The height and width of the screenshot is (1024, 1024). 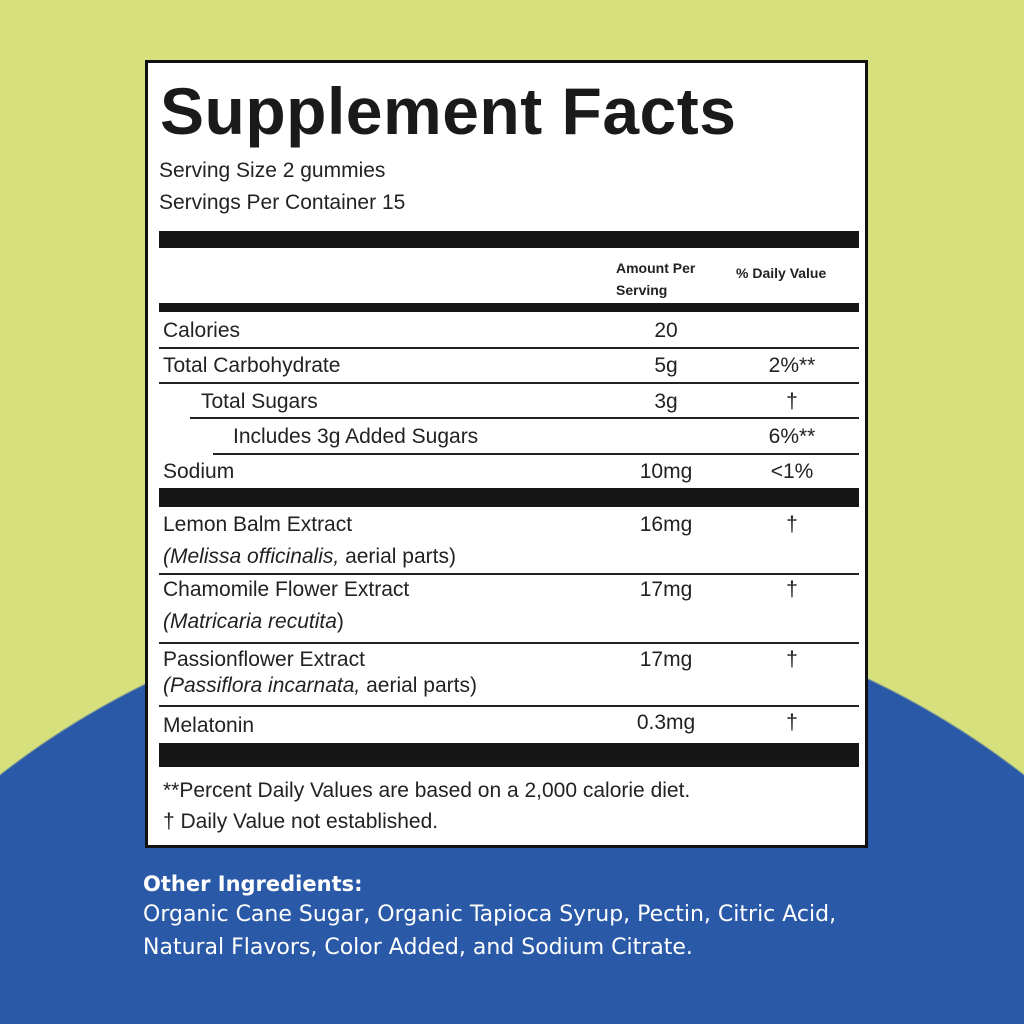 I want to click on part: ), so click(x=340, y=621).